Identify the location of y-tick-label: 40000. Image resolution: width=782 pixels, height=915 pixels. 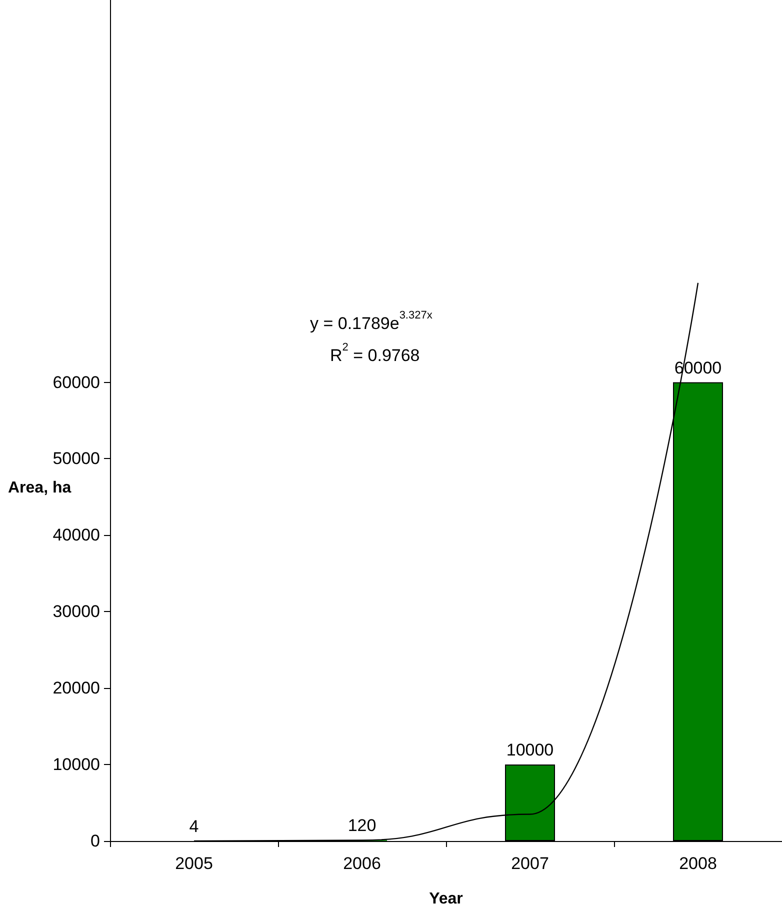
(76, 535).